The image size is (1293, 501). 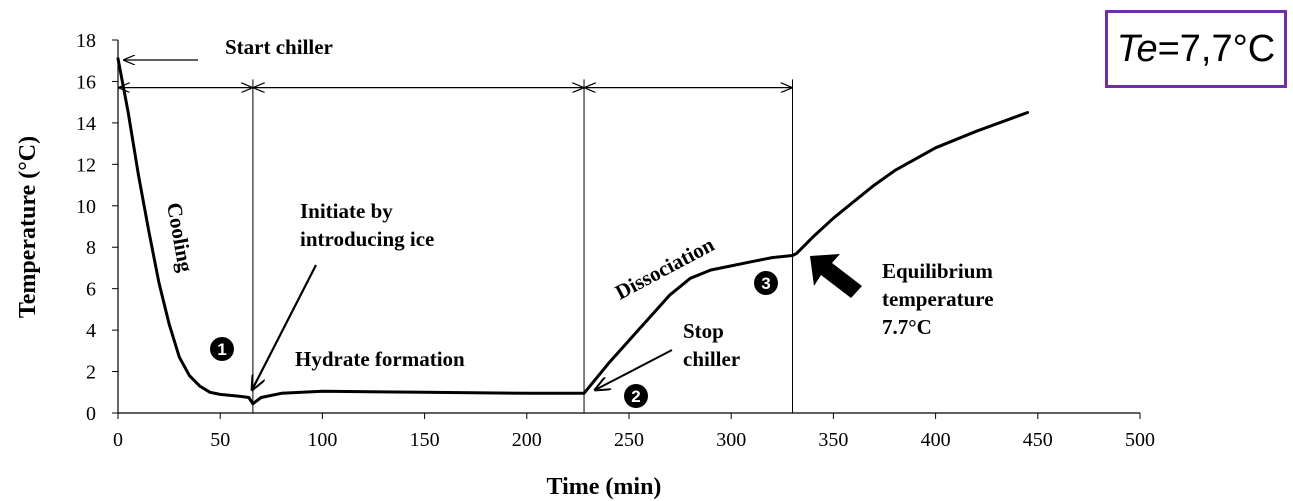 I want to click on annotation-initiate-line2: introducing ice, so click(x=367, y=239).